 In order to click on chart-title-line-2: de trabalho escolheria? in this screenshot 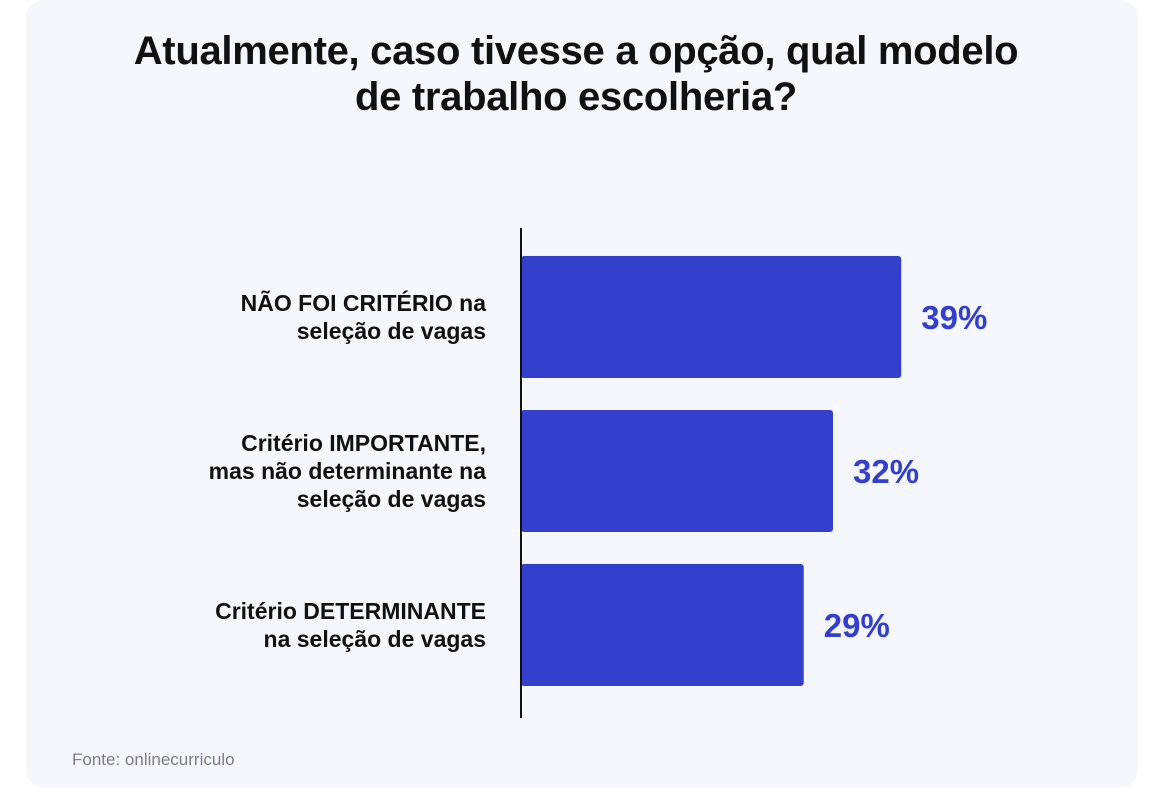, I will do `click(576, 97)`.